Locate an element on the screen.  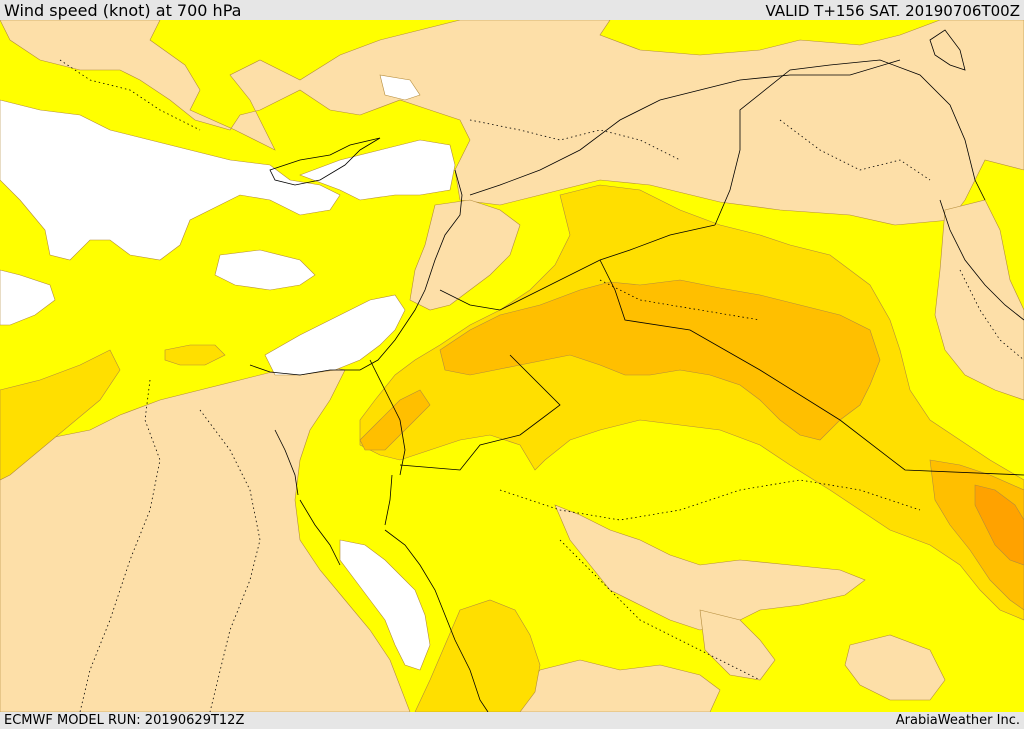
coastline-red-sea-east is located at coordinates (436, 620).